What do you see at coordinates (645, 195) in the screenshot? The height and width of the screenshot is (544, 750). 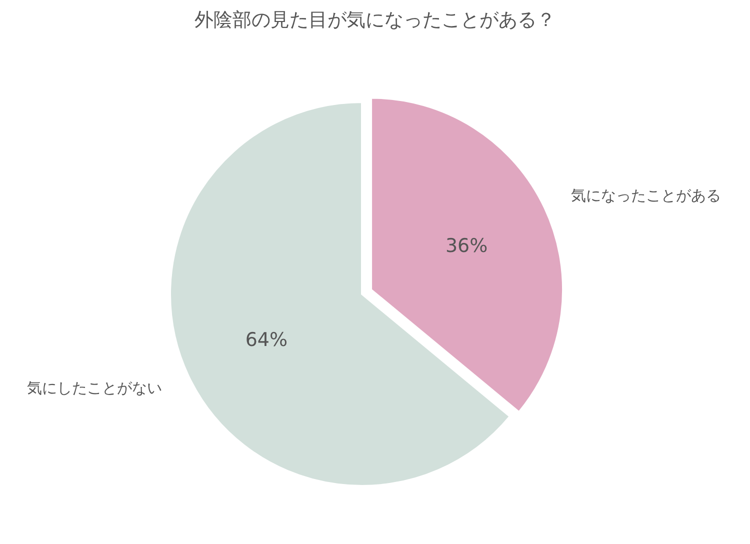 I see `slice-label: 気になったことがある` at bounding box center [645, 195].